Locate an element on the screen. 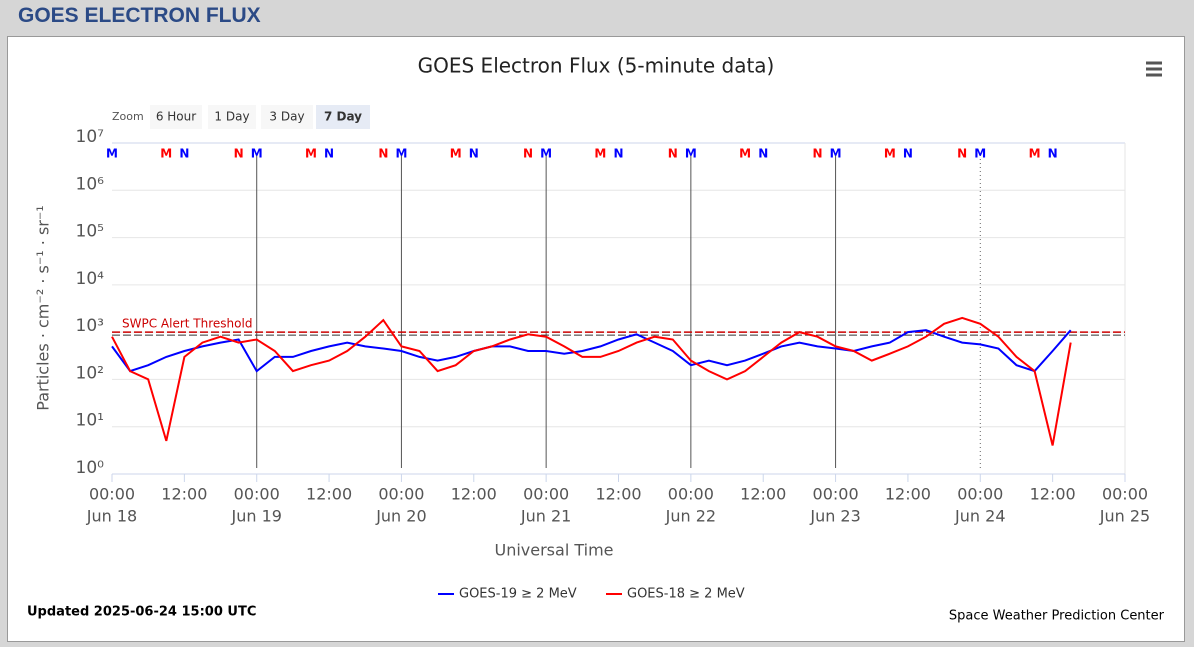 This screenshot has width=1194, height=647. y-tick-label: 10⁰ is located at coordinates (90, 468).